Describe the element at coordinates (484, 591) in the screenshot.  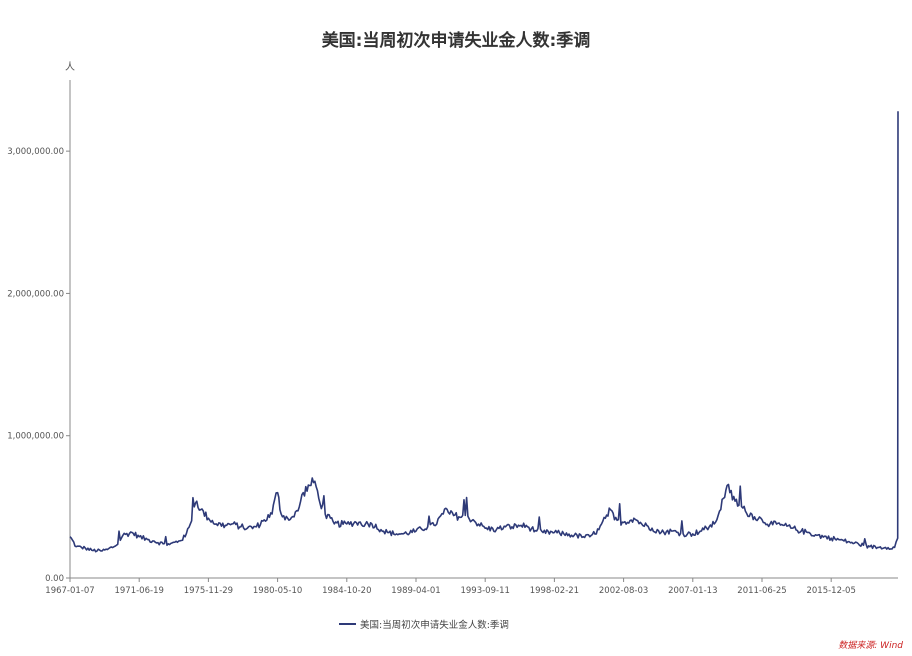
I see `x-tick-label: 1993-09-11` at that location.